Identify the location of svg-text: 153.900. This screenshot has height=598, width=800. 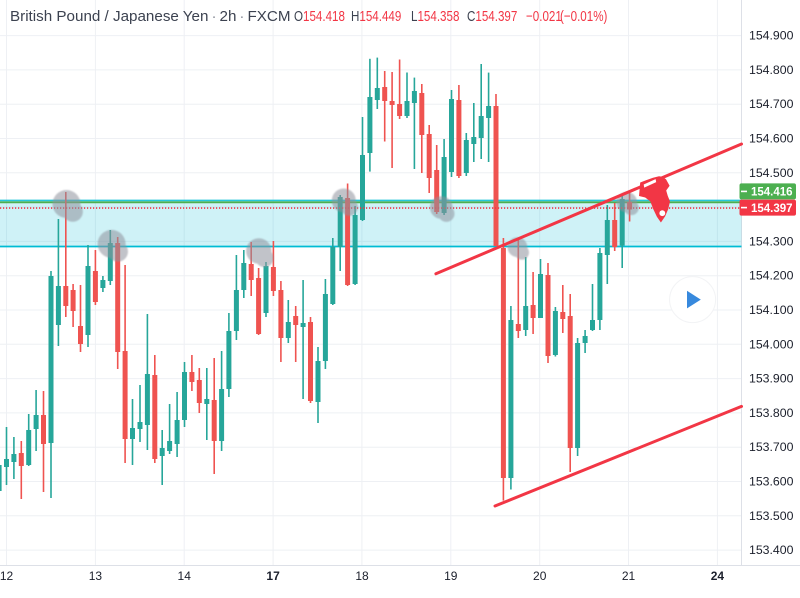
(771, 379).